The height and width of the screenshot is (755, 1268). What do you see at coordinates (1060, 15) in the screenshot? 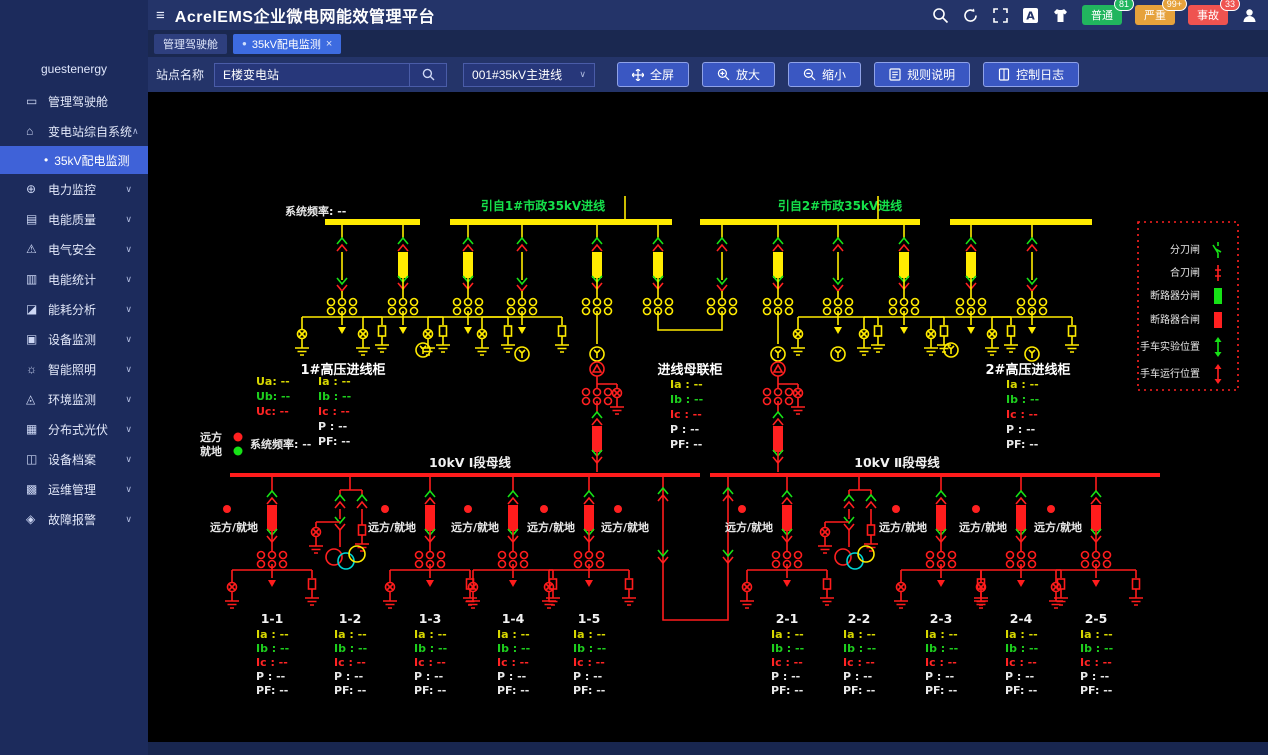
I see `theme-icon` at bounding box center [1060, 15].